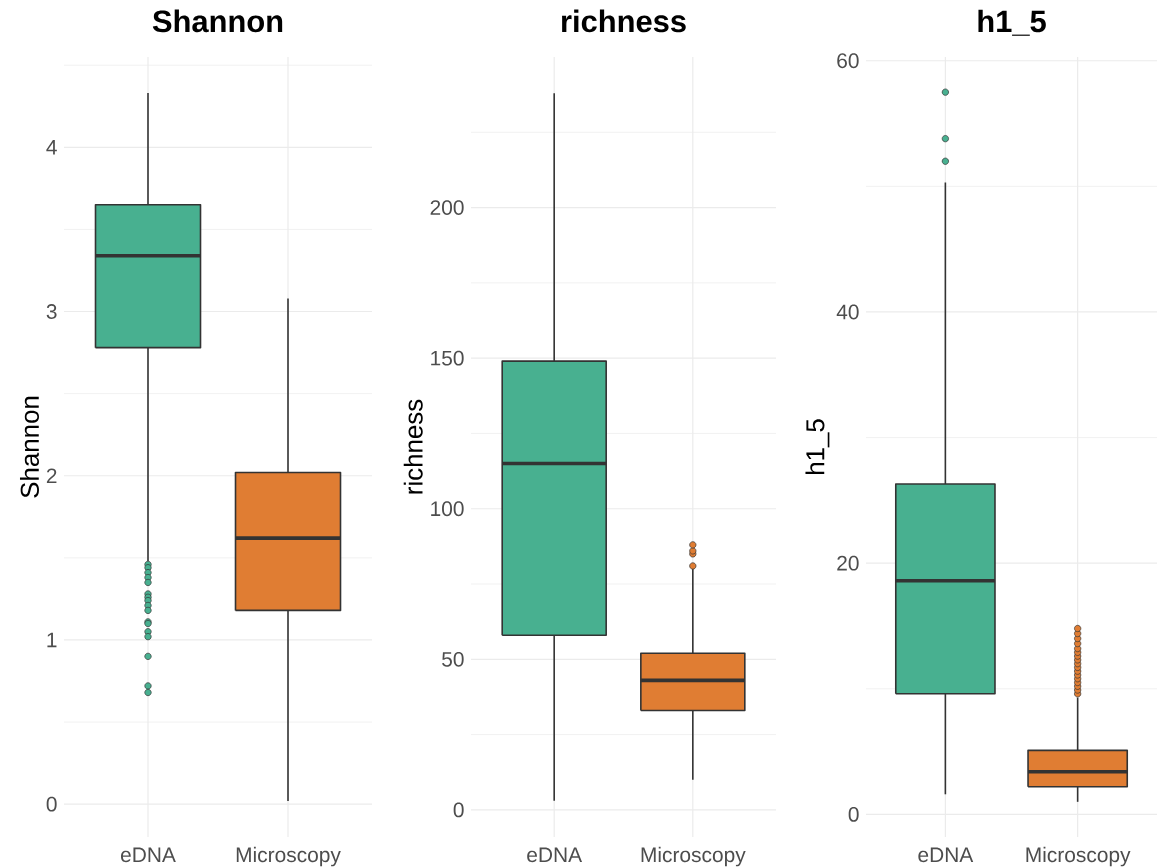 This screenshot has height=867, width=1159. What do you see at coordinates (447, 207) in the screenshot?
I see `y-tick-label: 200` at bounding box center [447, 207].